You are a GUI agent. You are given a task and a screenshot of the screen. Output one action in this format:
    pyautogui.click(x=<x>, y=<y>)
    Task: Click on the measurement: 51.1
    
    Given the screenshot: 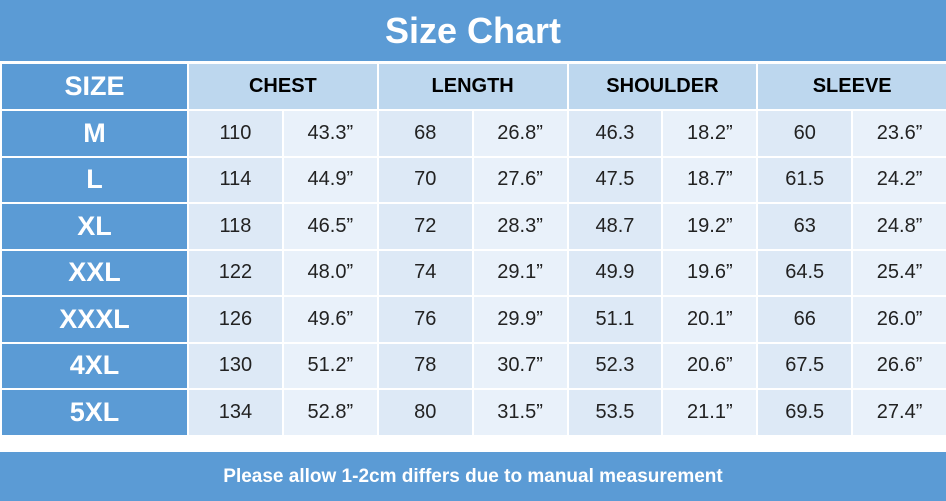 What is the action you would take?
    pyautogui.click(x=615, y=319)
    